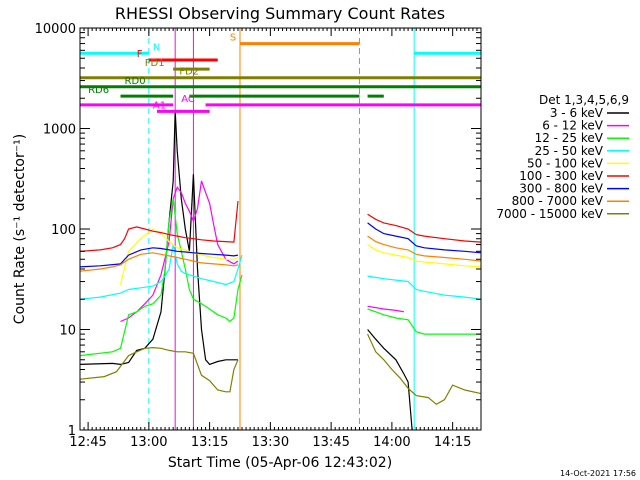 The width and height of the screenshot is (640, 480). What do you see at coordinates (573, 126) in the screenshot?
I see `legend-entry-label-1: 6 - 12 keV` at bounding box center [573, 126].